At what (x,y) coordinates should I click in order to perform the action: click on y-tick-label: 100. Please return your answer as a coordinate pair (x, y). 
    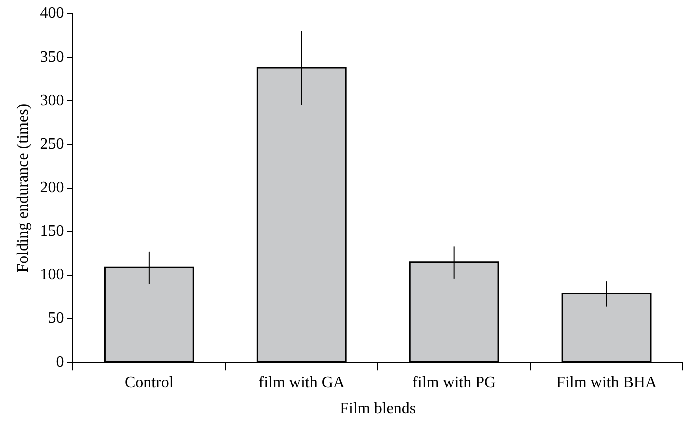
    Looking at the image, I should click on (52, 275).